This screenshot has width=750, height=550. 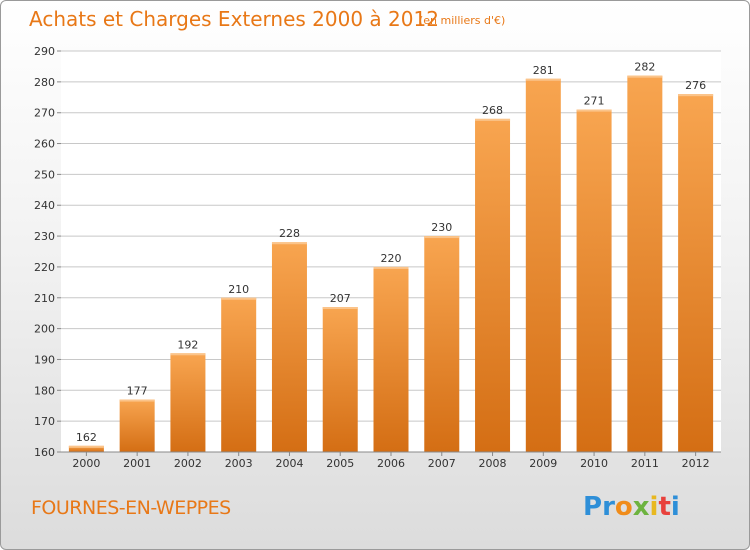 What do you see at coordinates (44, 174) in the screenshot?
I see `y-tick-label: 250` at bounding box center [44, 174].